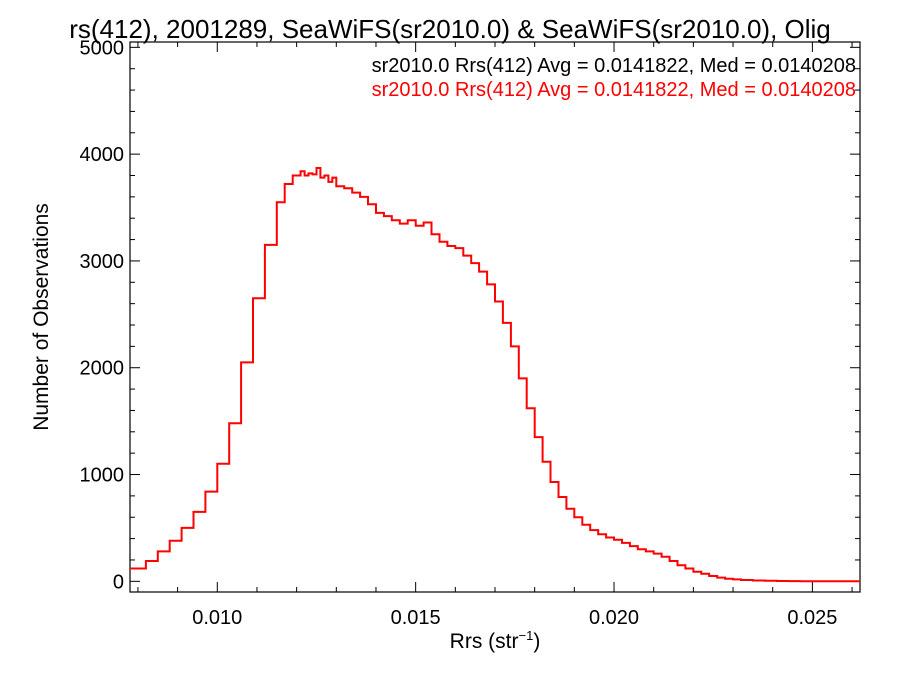  What do you see at coordinates (118, 582) in the screenshot?
I see `y-tick-label: 0` at bounding box center [118, 582].